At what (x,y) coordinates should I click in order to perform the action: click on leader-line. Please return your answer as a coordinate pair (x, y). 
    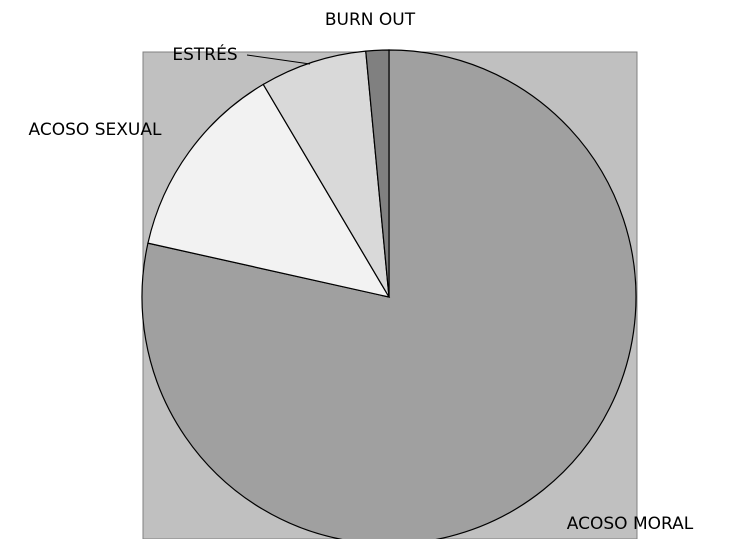
    Looking at the image, I should click on (278, 59).